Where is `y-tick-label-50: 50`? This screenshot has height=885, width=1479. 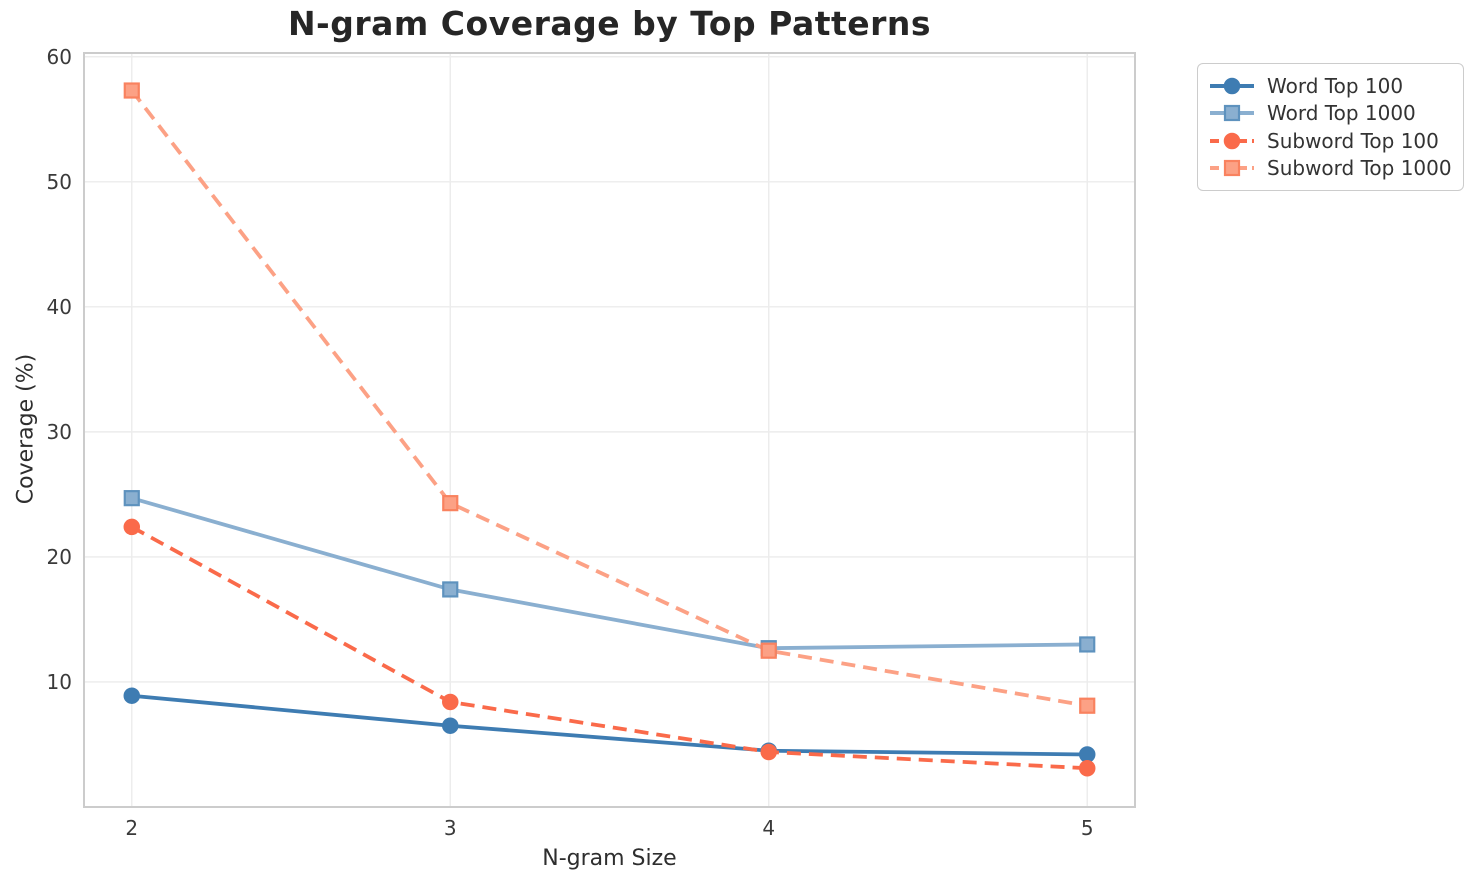 y-tick-label-50: 50 is located at coordinates (59, 182).